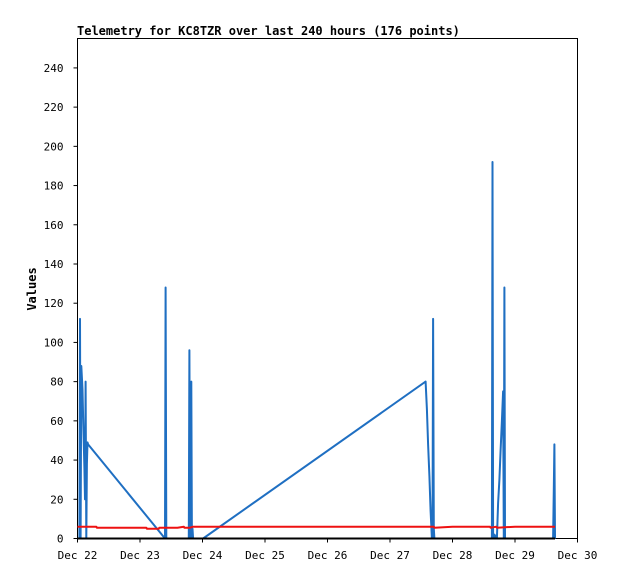 The width and height of the screenshot is (618, 579). What do you see at coordinates (56, 499) in the screenshot?
I see `y-tick-label: 20` at bounding box center [56, 499].